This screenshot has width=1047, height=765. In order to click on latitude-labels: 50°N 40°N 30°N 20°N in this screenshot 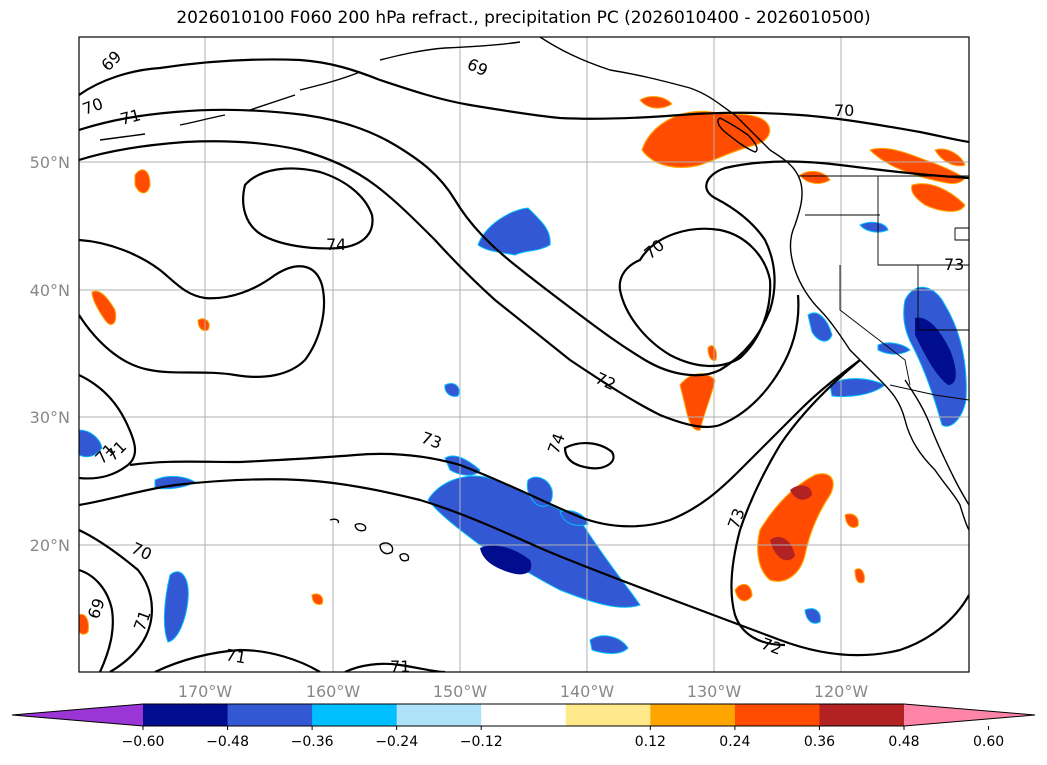, I will do `click(50, 354)`.